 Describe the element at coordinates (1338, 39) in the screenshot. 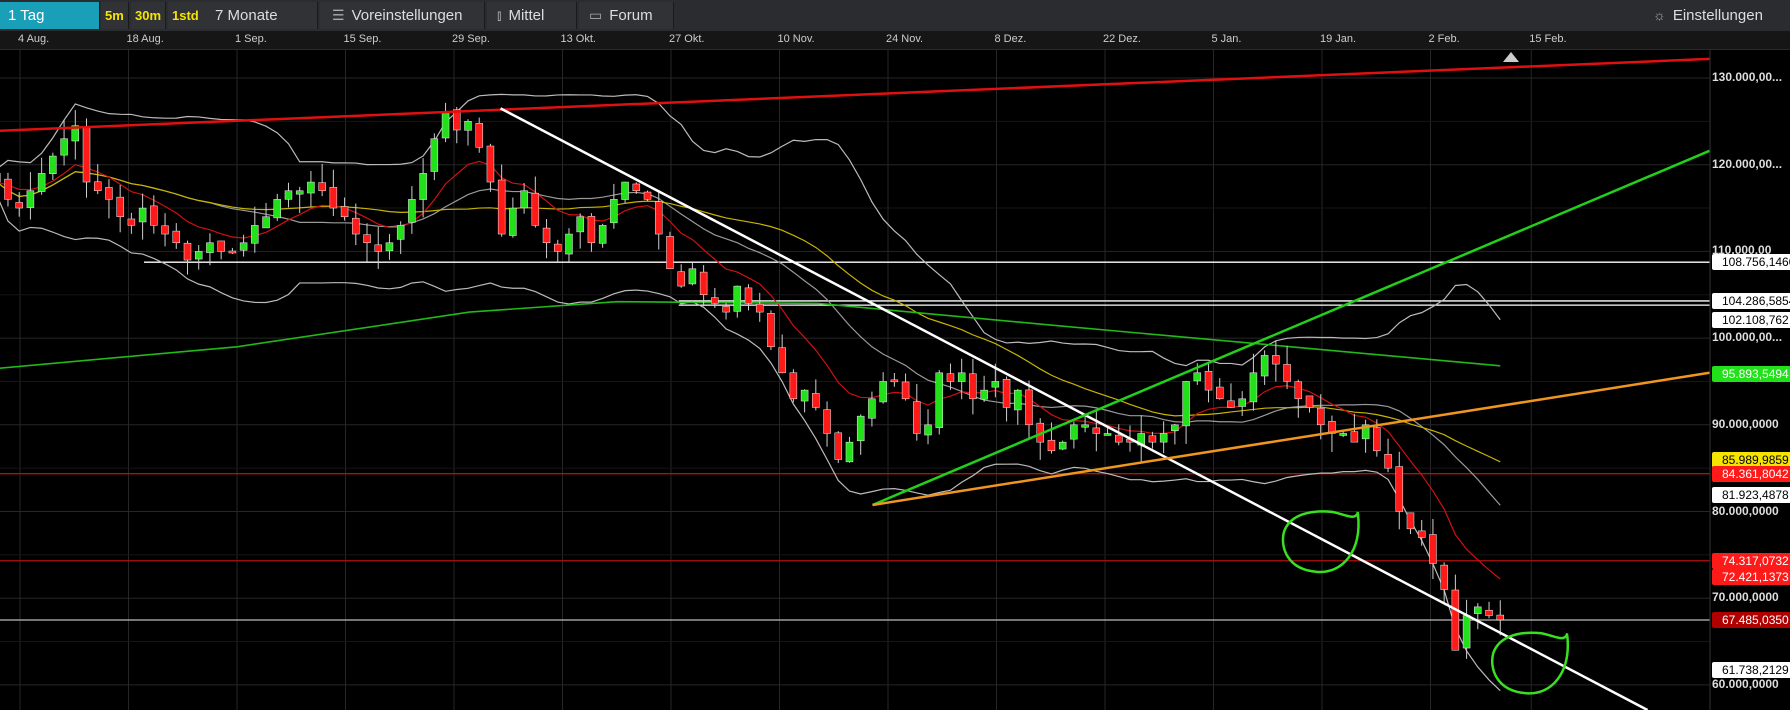

I see `date-tick-label: 19 Jan.` at that location.